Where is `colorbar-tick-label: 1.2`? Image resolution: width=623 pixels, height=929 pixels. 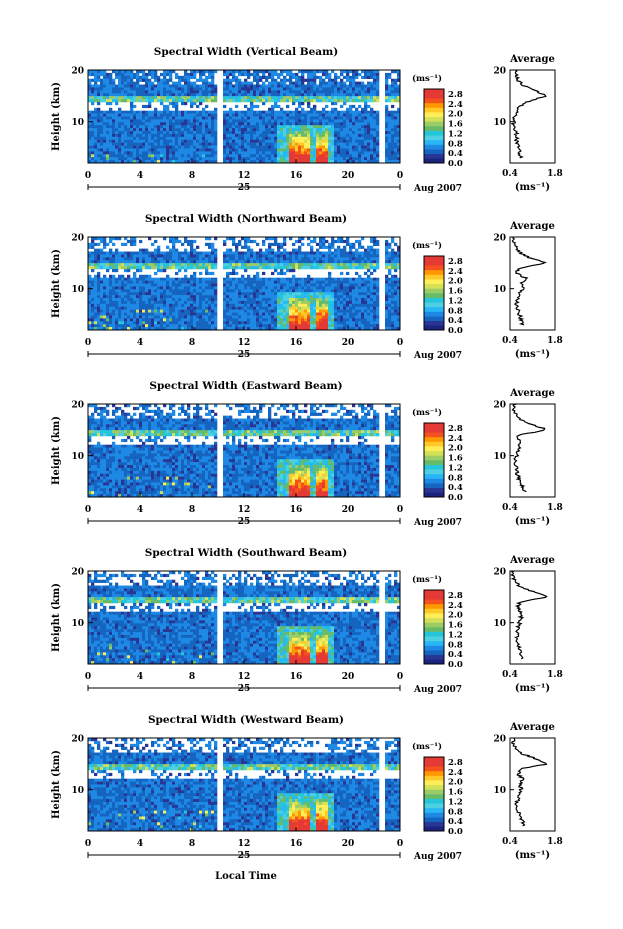
colorbar-tick-label: 1.2 is located at coordinates (455, 134).